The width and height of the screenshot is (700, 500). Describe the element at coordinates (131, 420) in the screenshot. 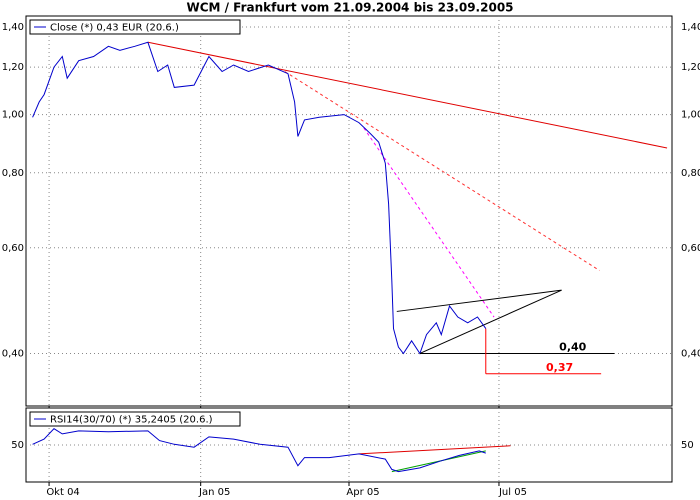

I see `legend-label: RSI14(30/70) (*) 35,2405 (20.6.)` at that location.